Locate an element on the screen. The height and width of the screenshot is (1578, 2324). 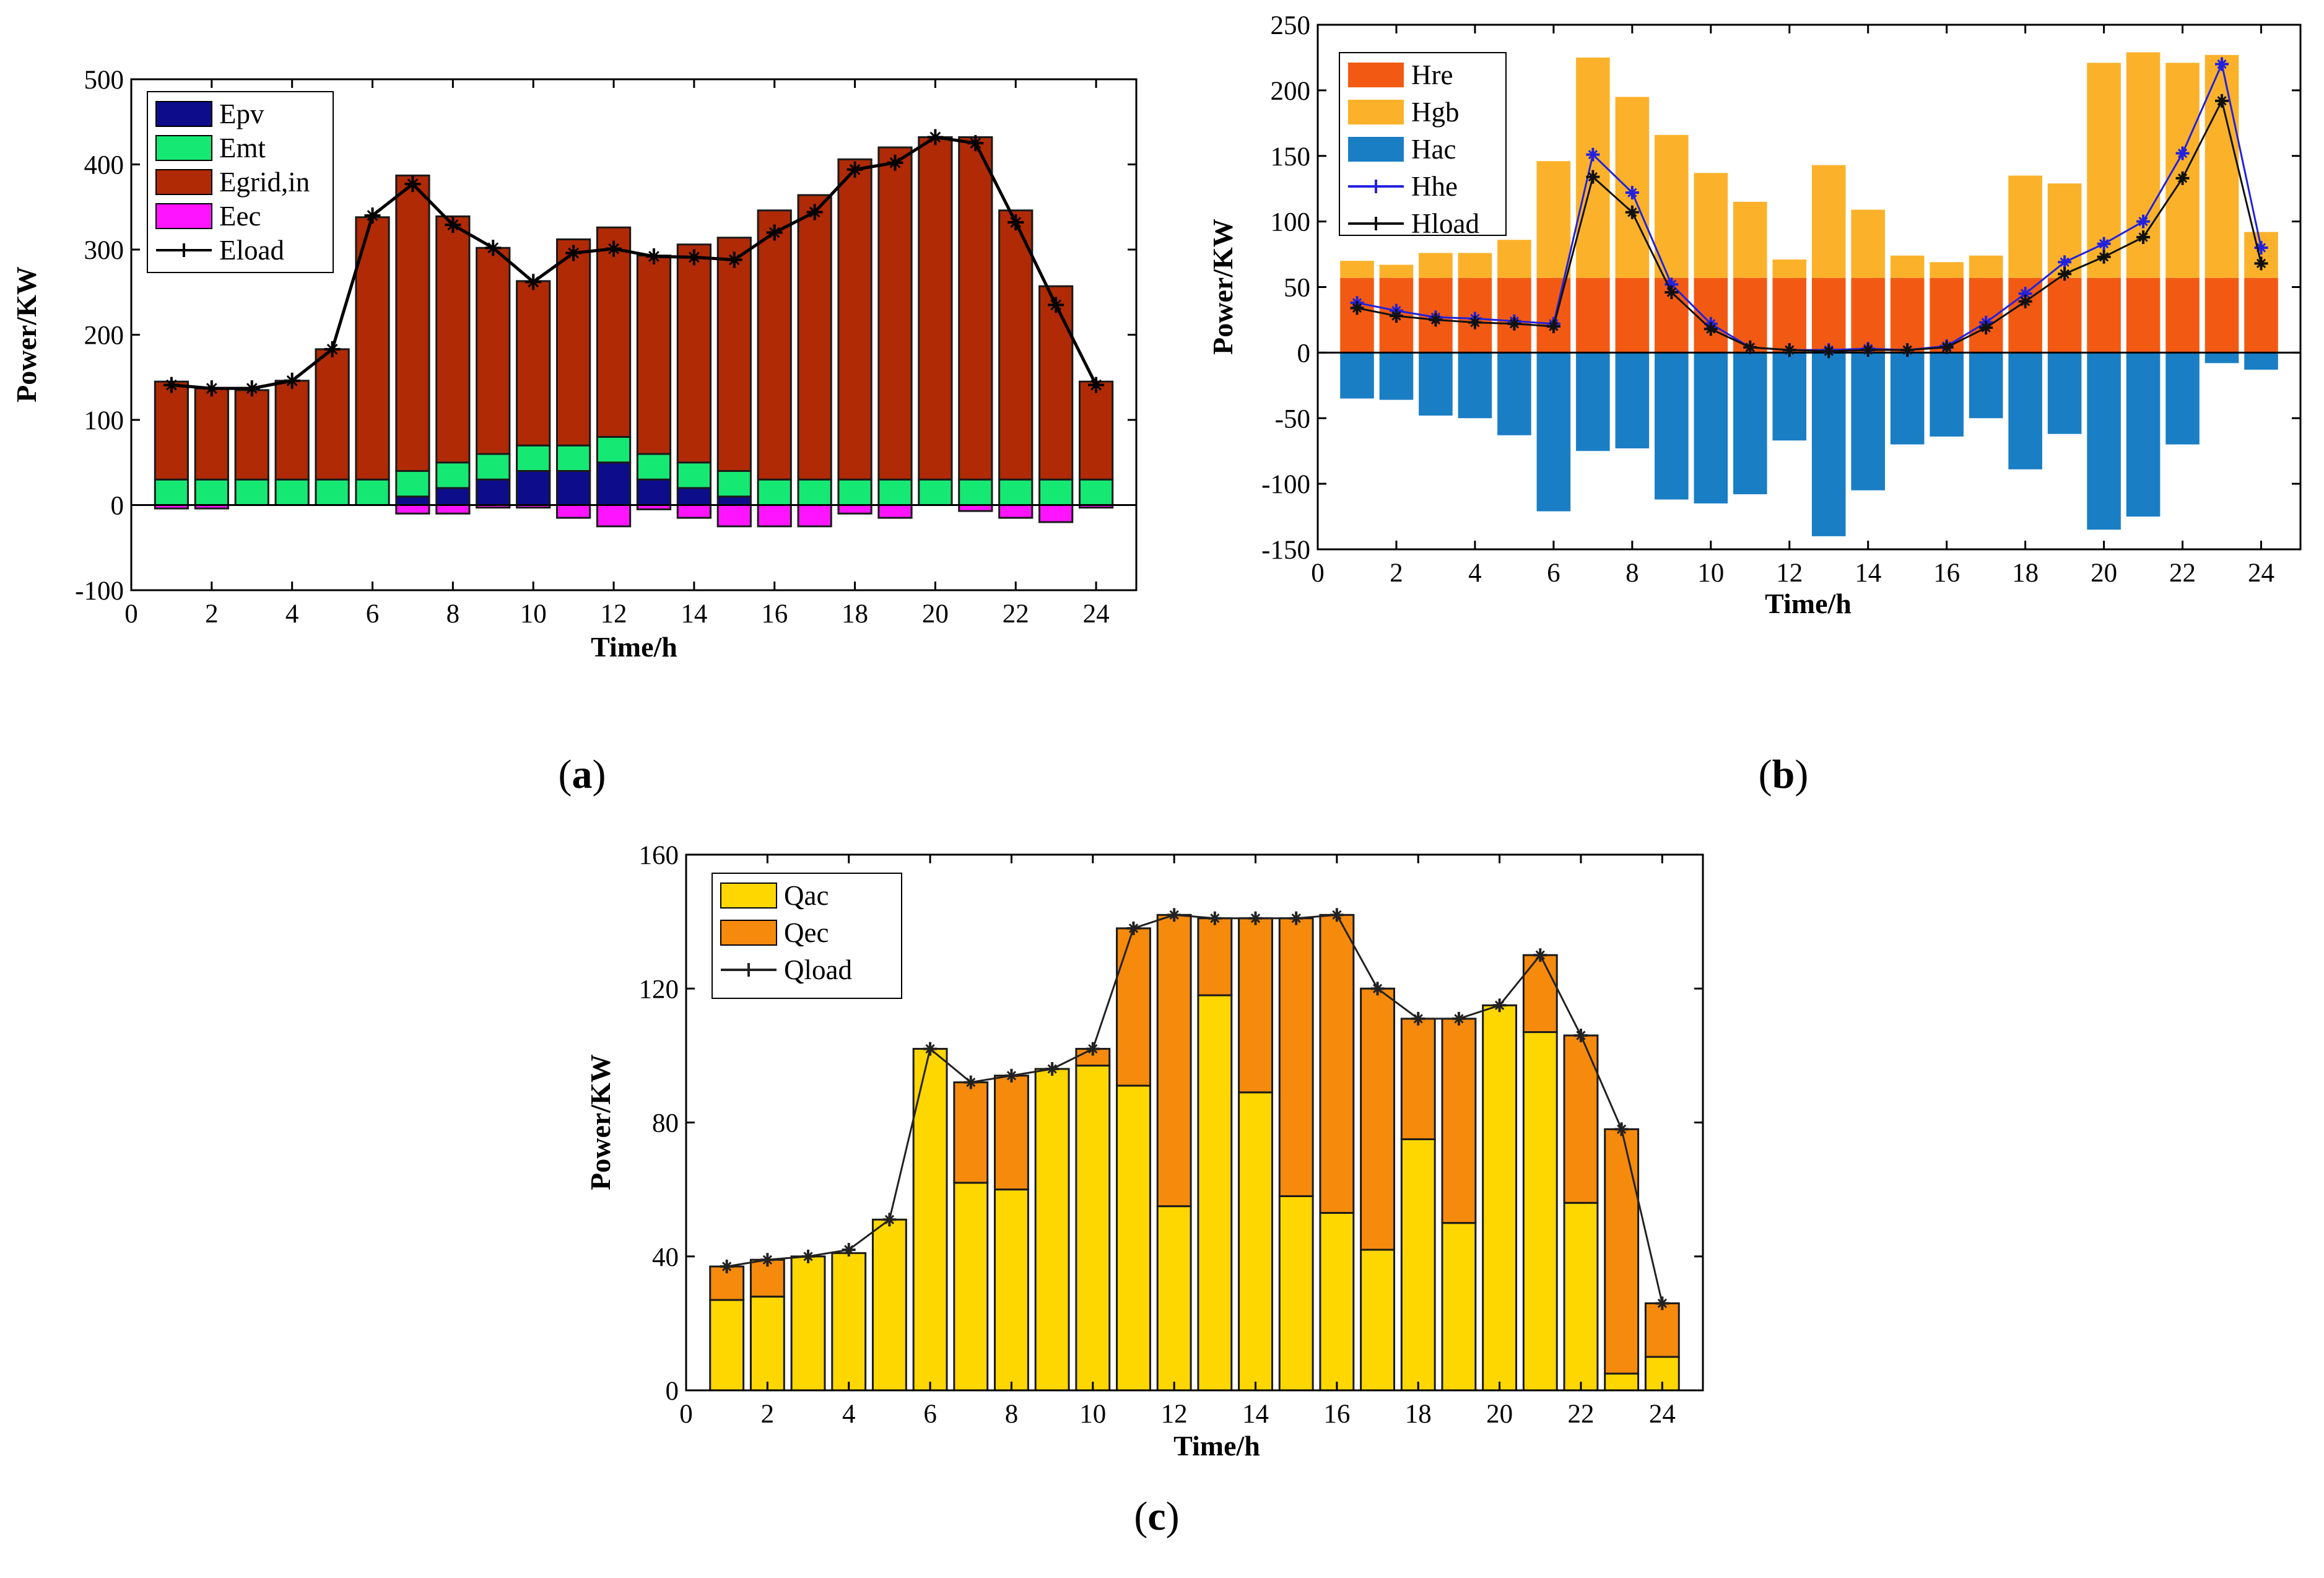
x-tick-label: 2 is located at coordinates (212, 614).